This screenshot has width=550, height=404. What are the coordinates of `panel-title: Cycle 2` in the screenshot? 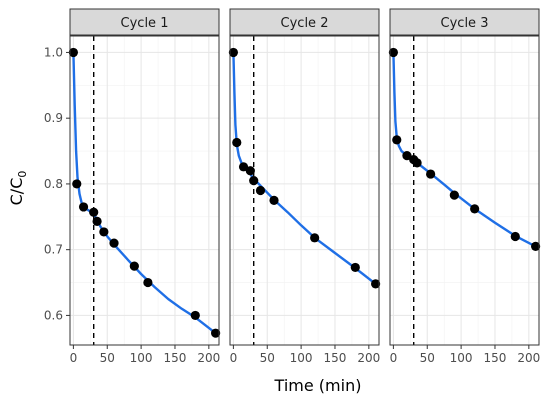 It's located at (305, 23).